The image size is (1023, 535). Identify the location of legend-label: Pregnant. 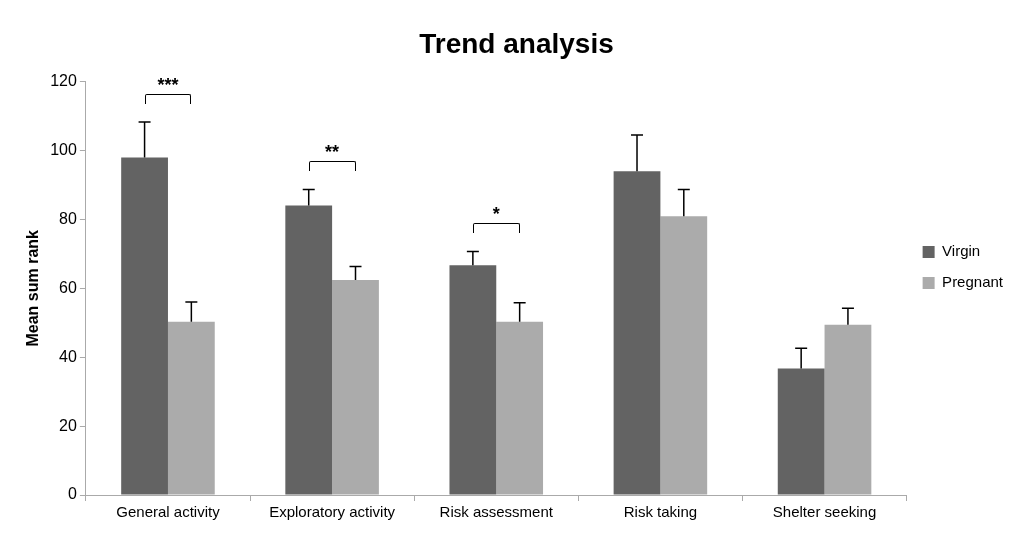
(973, 282).